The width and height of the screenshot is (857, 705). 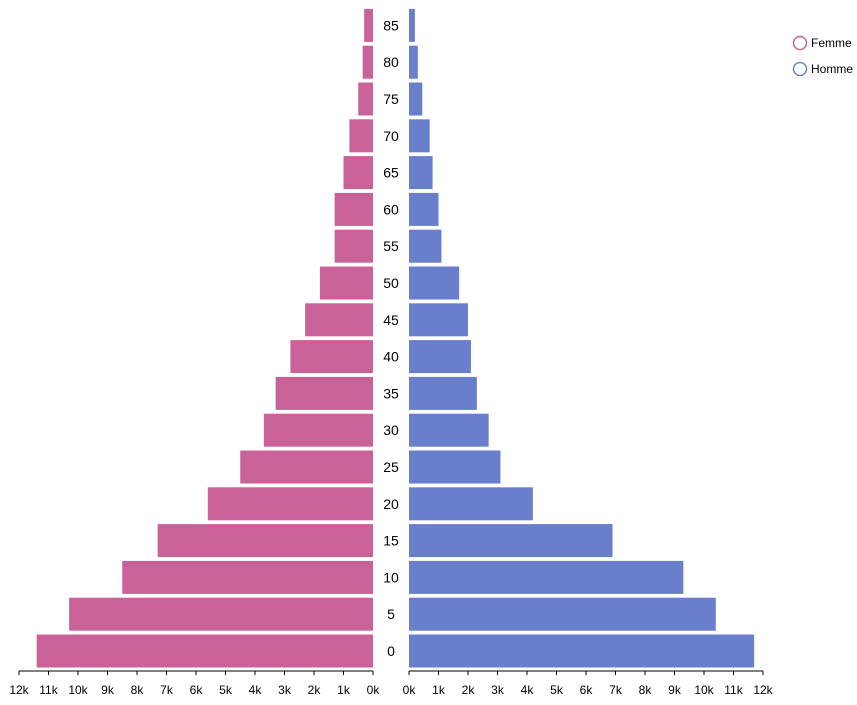 What do you see at coordinates (800, 69) in the screenshot?
I see `legend-marker-homme` at bounding box center [800, 69].